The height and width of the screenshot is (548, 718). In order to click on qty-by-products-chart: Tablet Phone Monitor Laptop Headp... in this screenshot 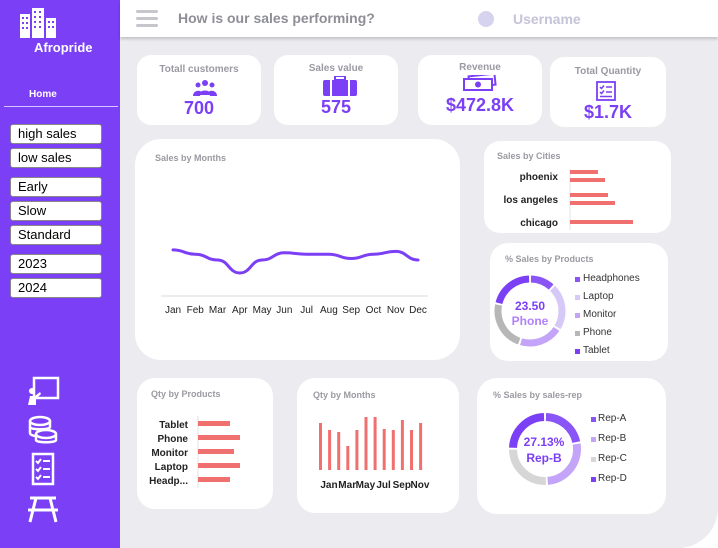, I will do `click(194, 452)`.